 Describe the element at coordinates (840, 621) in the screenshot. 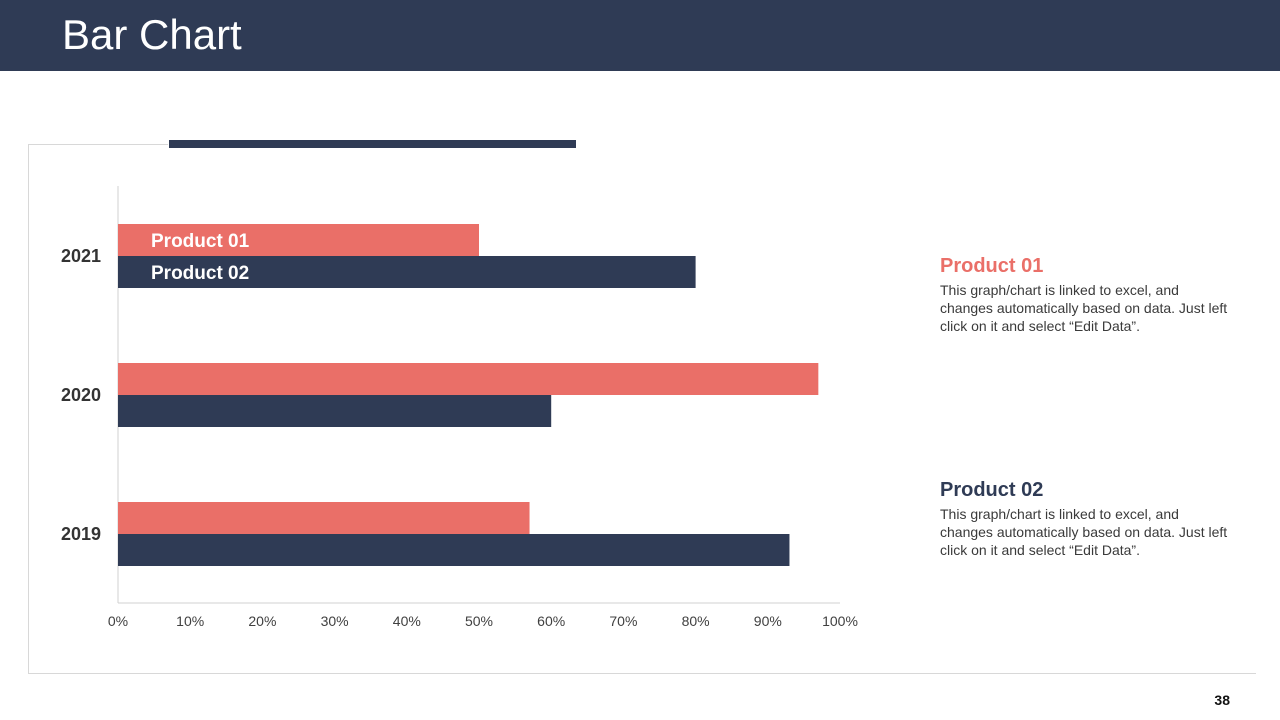

I see `x-tick-label: 100%` at that location.